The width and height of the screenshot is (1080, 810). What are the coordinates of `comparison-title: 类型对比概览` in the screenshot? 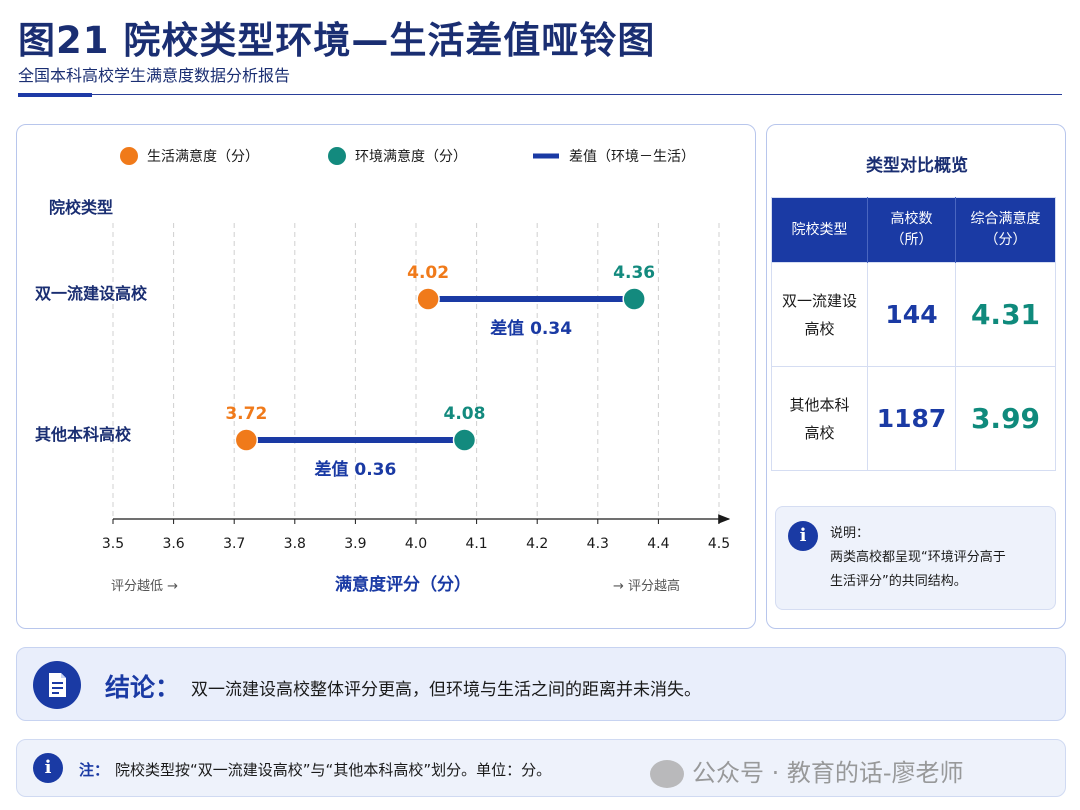 It's located at (917, 166).